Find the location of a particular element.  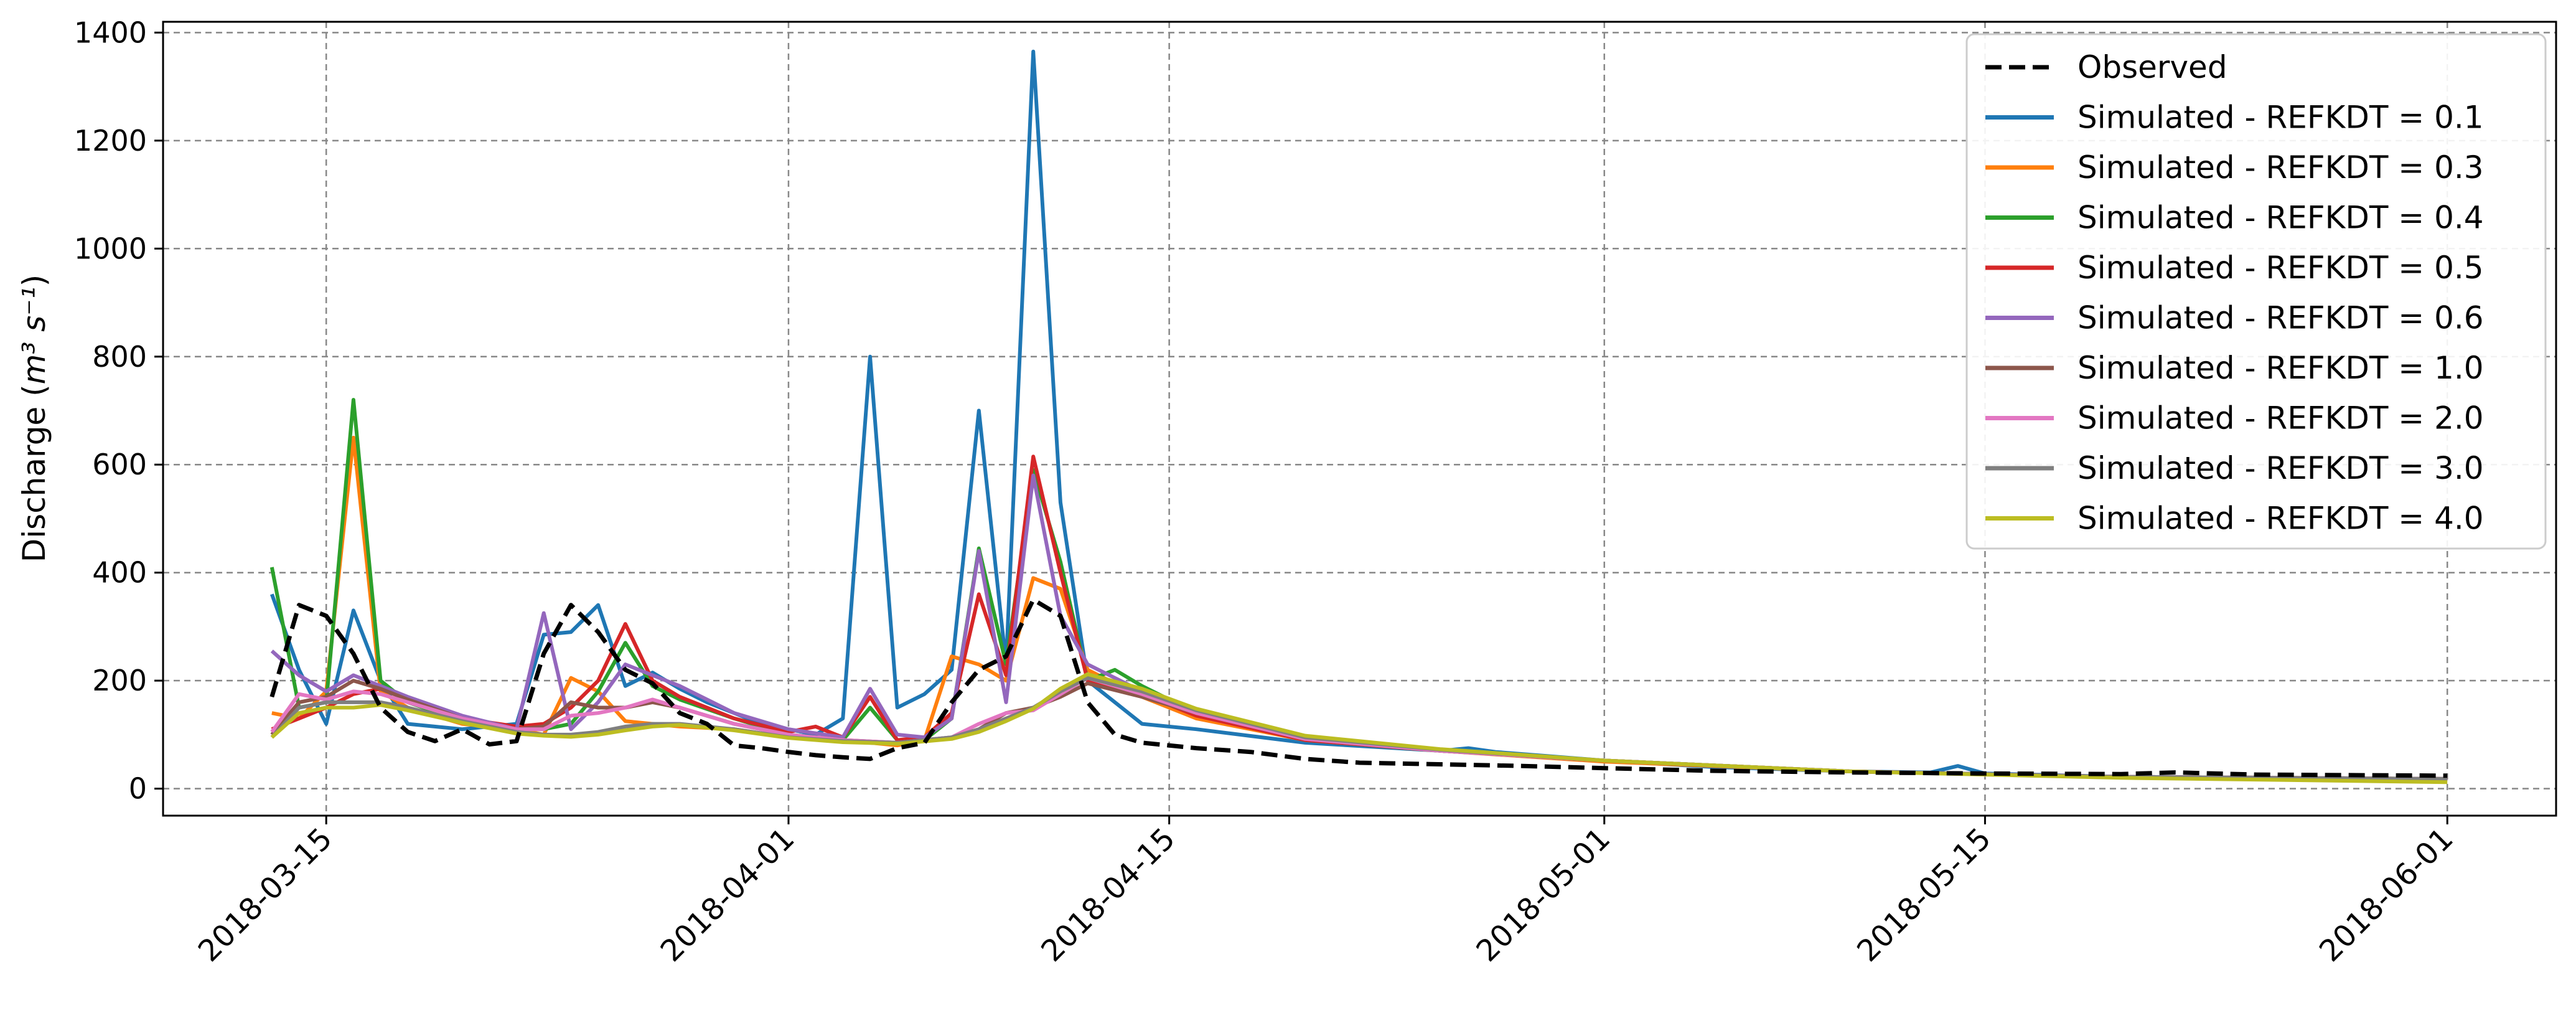

legend-label: Simulated - REFKDT = 0.3 is located at coordinates (2280, 167).